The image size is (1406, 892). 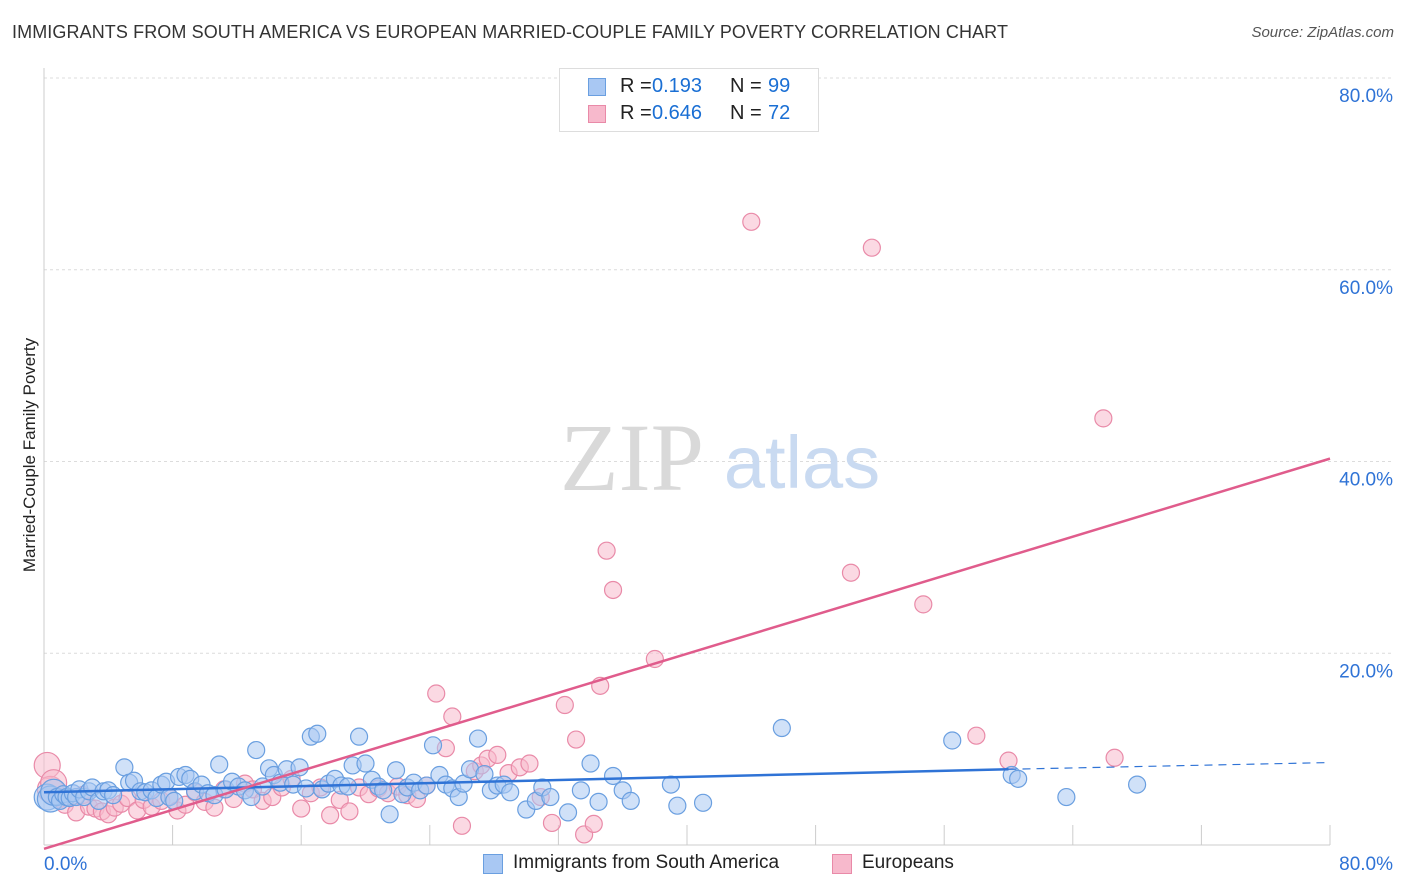 What do you see at coordinates (597, 114) in the screenshot?
I see `legend-swatch-pink` at bounding box center [597, 114].